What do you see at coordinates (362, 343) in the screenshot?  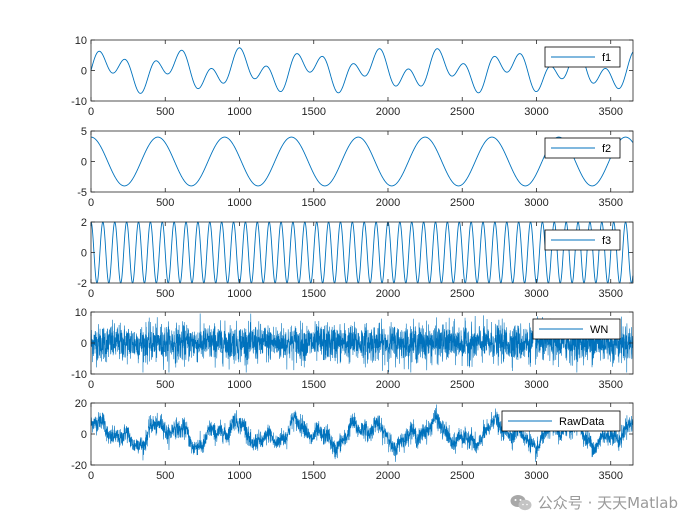 I see `series-line-wn` at bounding box center [362, 343].